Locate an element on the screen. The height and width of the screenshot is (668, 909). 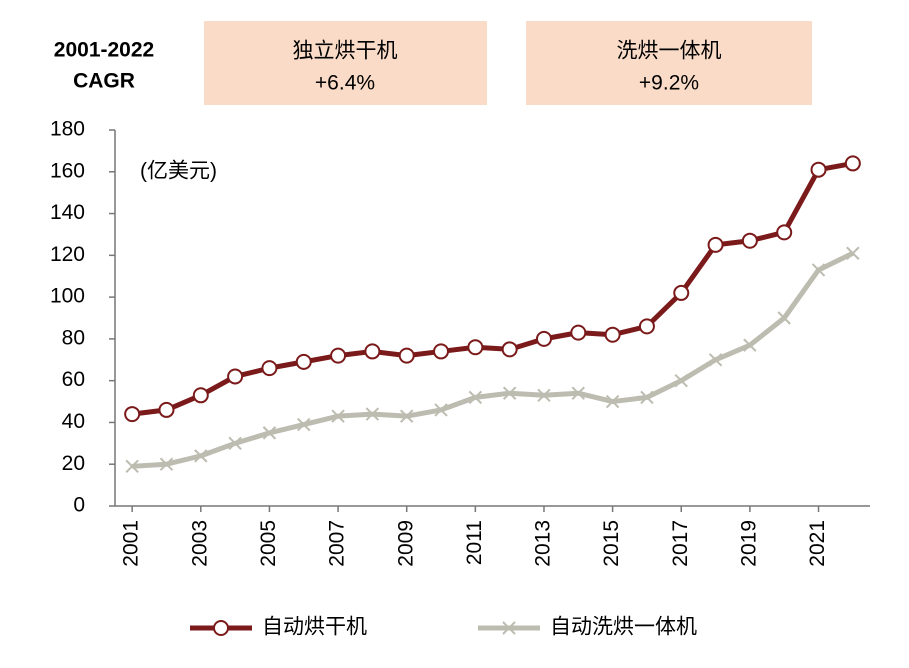
y-tick-label: 0 is located at coordinates (79, 505).